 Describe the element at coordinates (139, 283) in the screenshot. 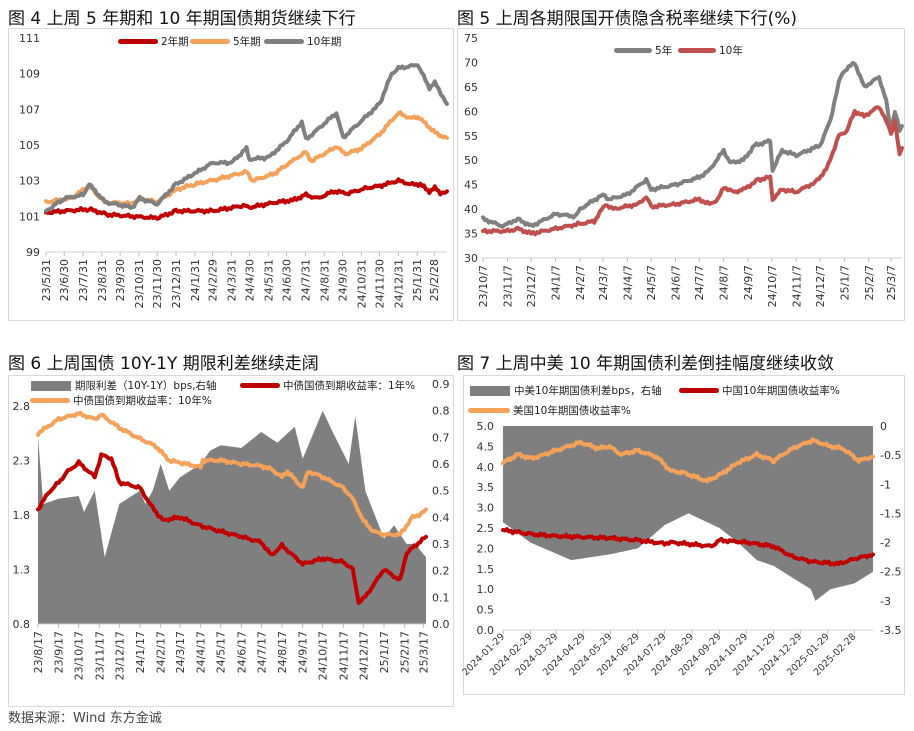

I see `x-tick-label: 23/10/31` at that location.